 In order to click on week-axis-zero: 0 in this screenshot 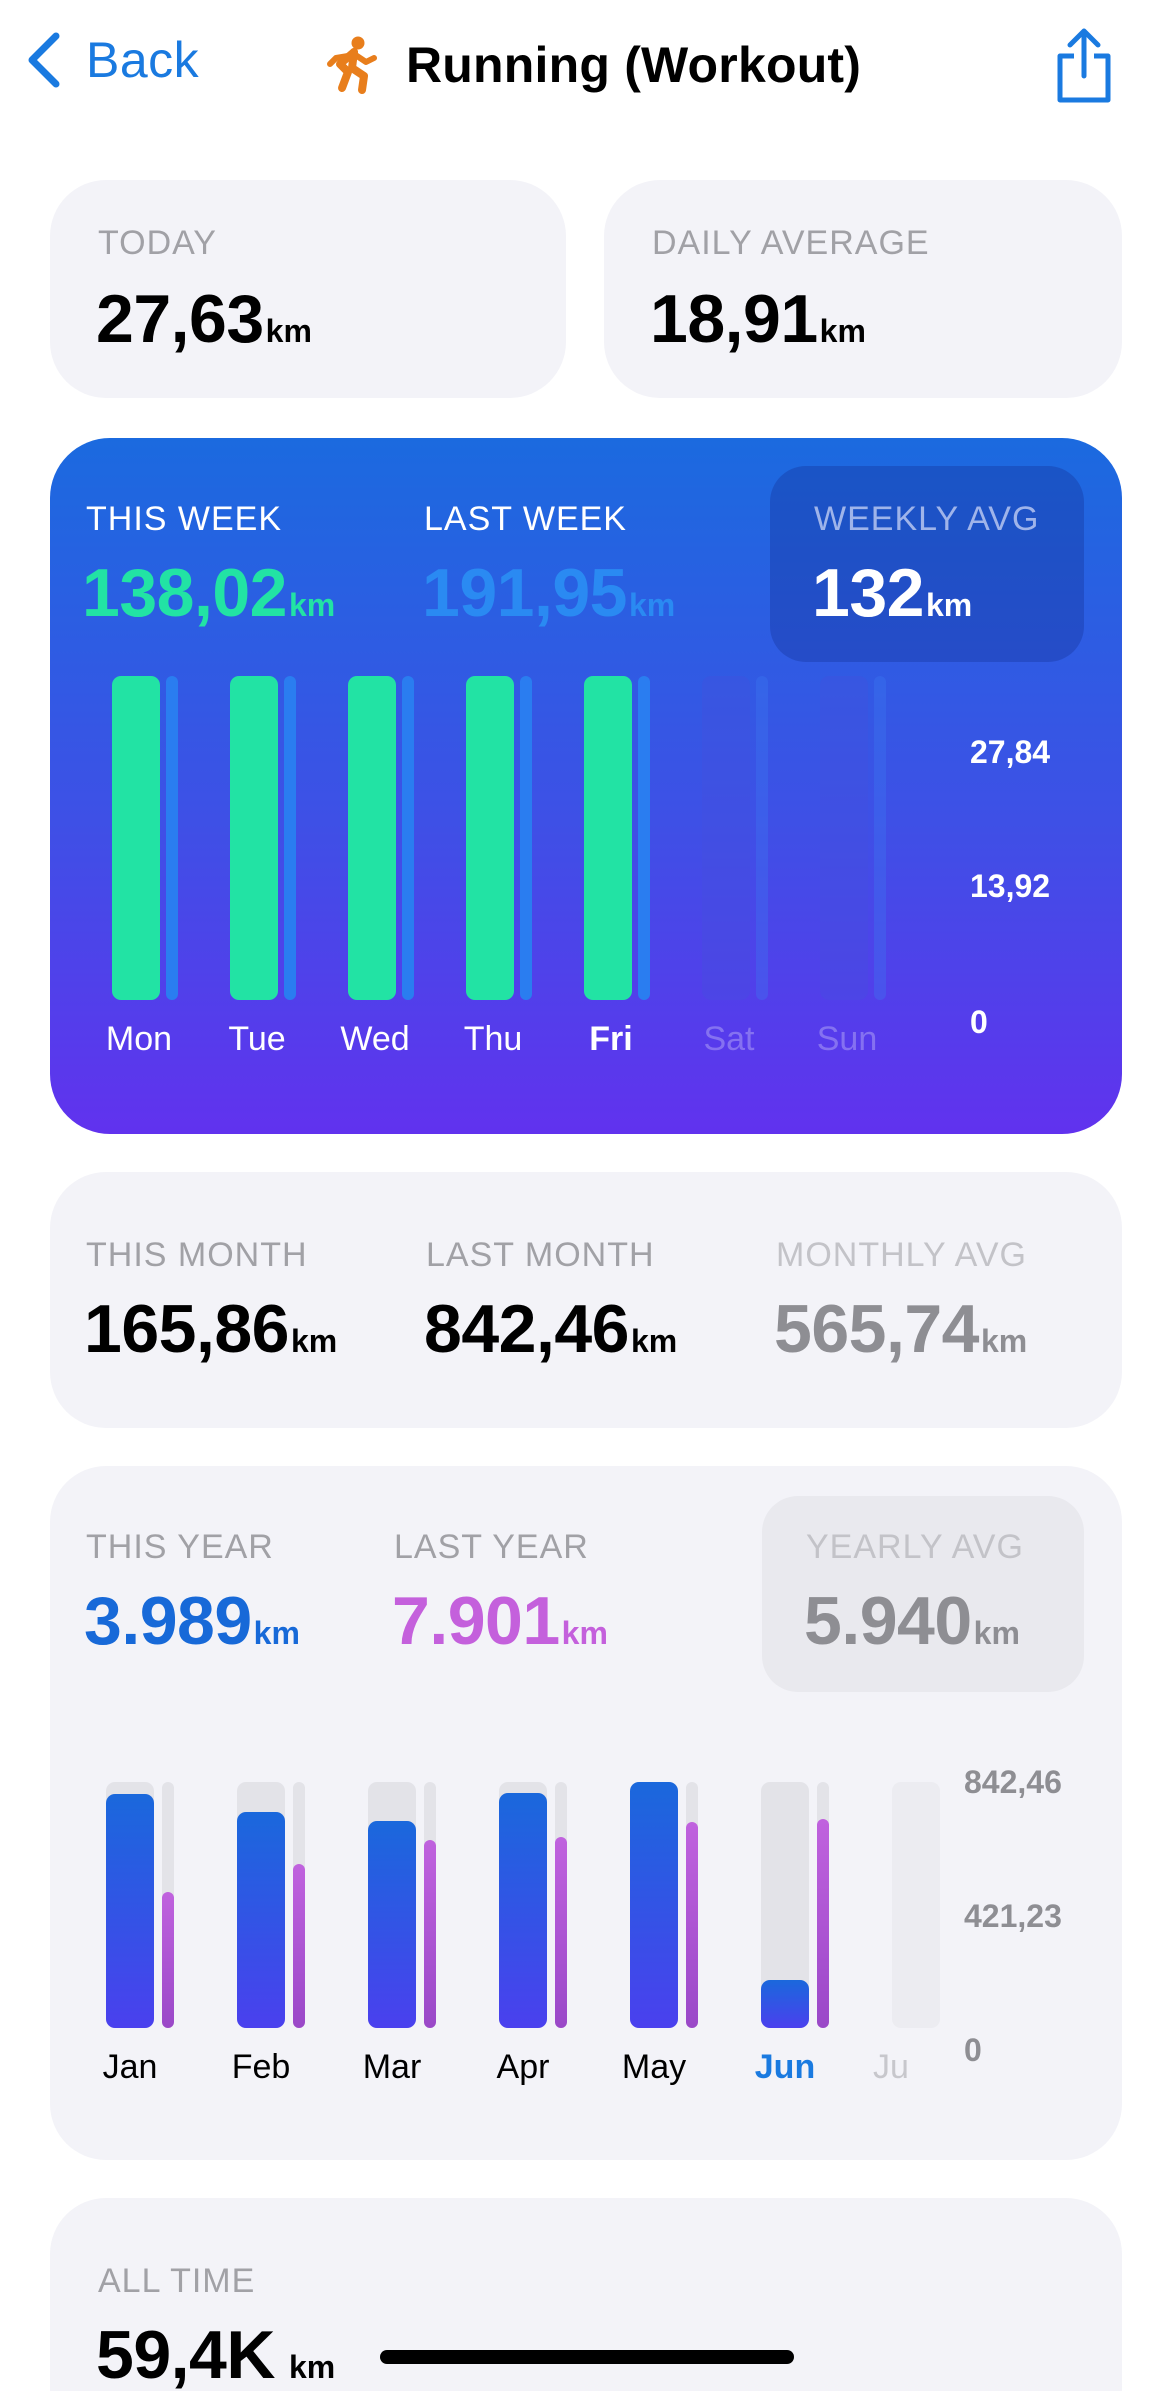, I will do `click(979, 1022)`.